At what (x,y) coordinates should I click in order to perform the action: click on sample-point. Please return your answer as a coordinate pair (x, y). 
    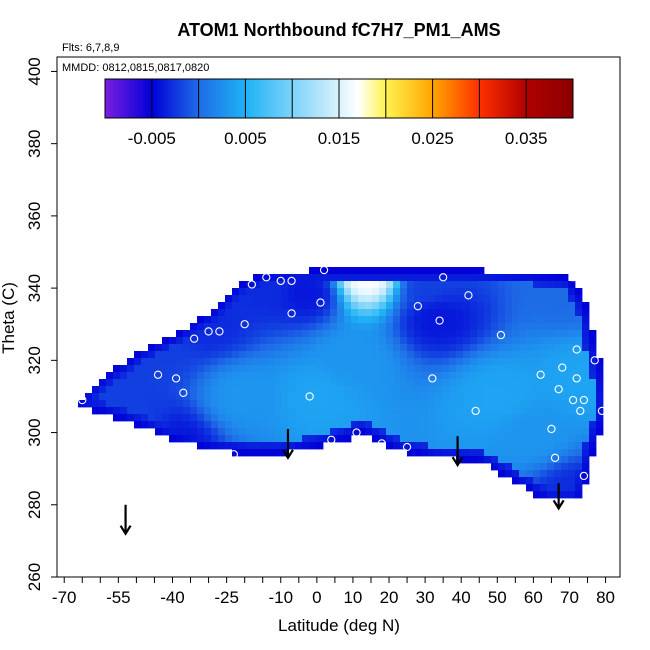
    Looking at the image, I should click on (291, 281).